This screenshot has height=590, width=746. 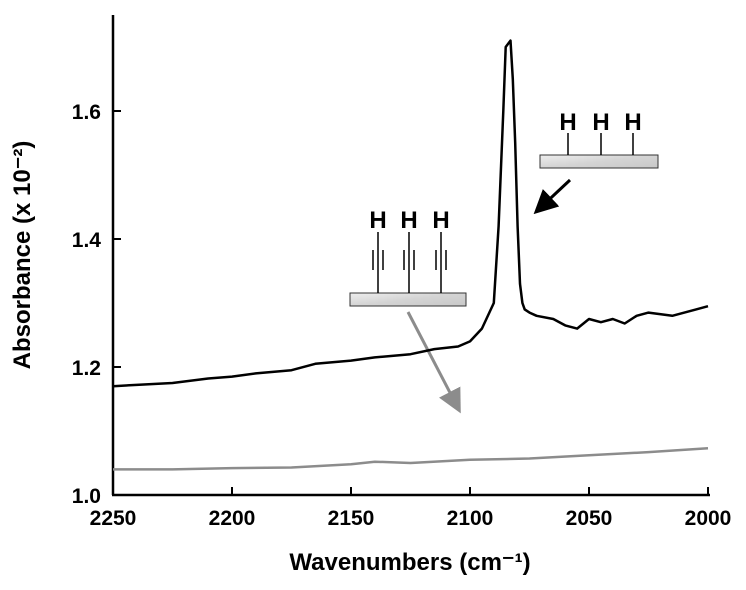 What do you see at coordinates (86, 496) in the screenshot?
I see `y-tick-label: 1.0` at bounding box center [86, 496].